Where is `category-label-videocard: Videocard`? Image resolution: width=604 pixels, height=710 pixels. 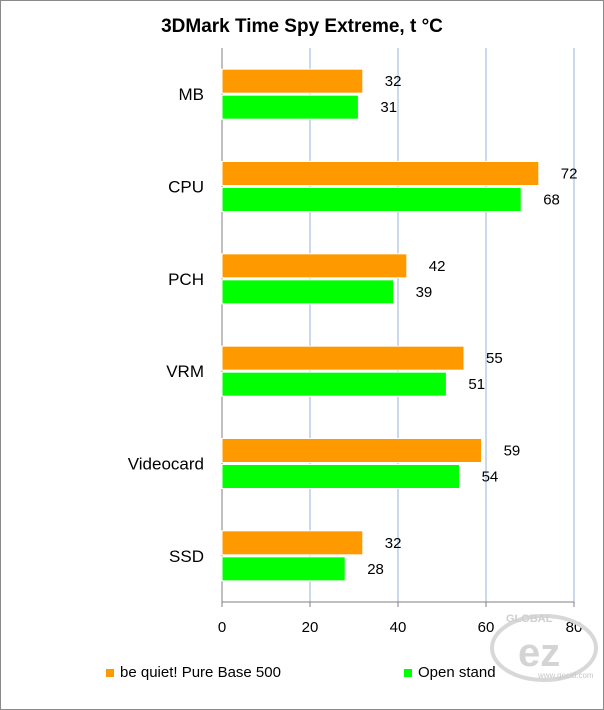
category-label-videocard: Videocard is located at coordinates (166, 464).